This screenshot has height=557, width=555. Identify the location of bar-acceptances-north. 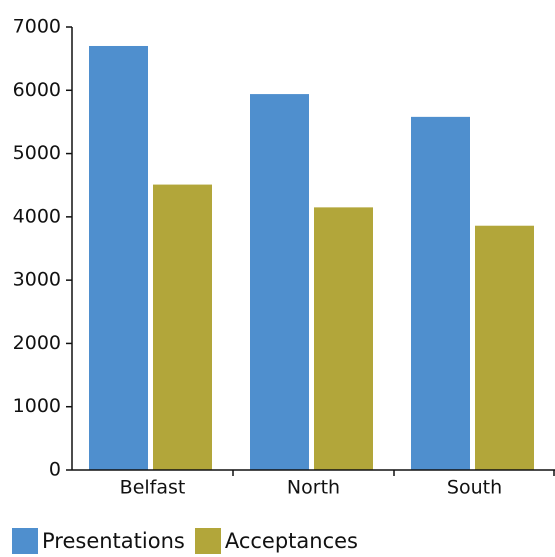
(343, 338).